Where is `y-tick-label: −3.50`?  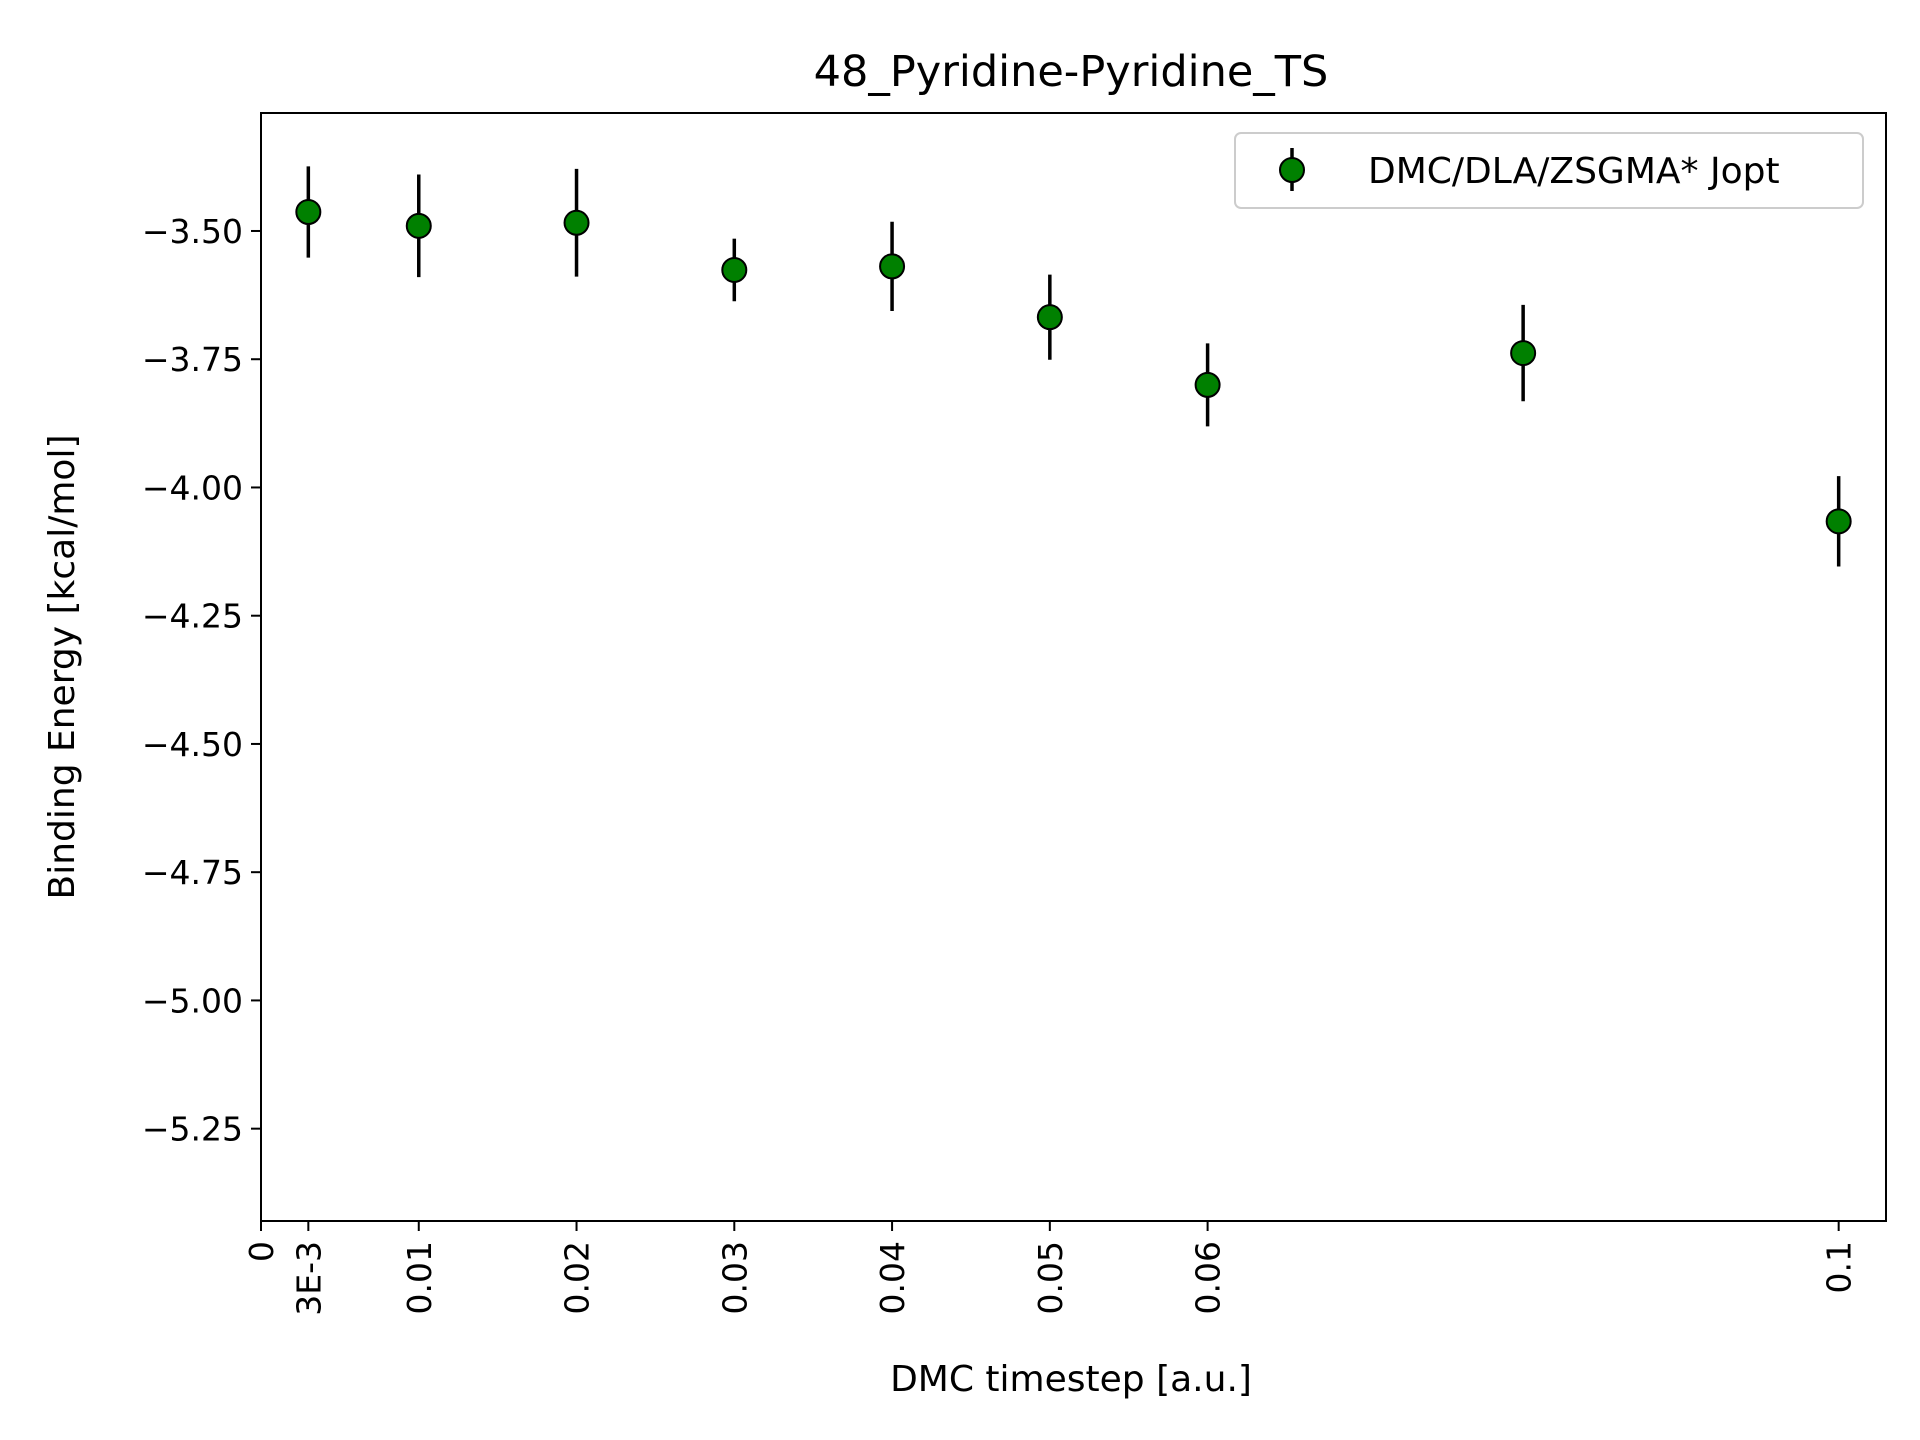
y-tick-label: −3.50 is located at coordinates (192, 231).